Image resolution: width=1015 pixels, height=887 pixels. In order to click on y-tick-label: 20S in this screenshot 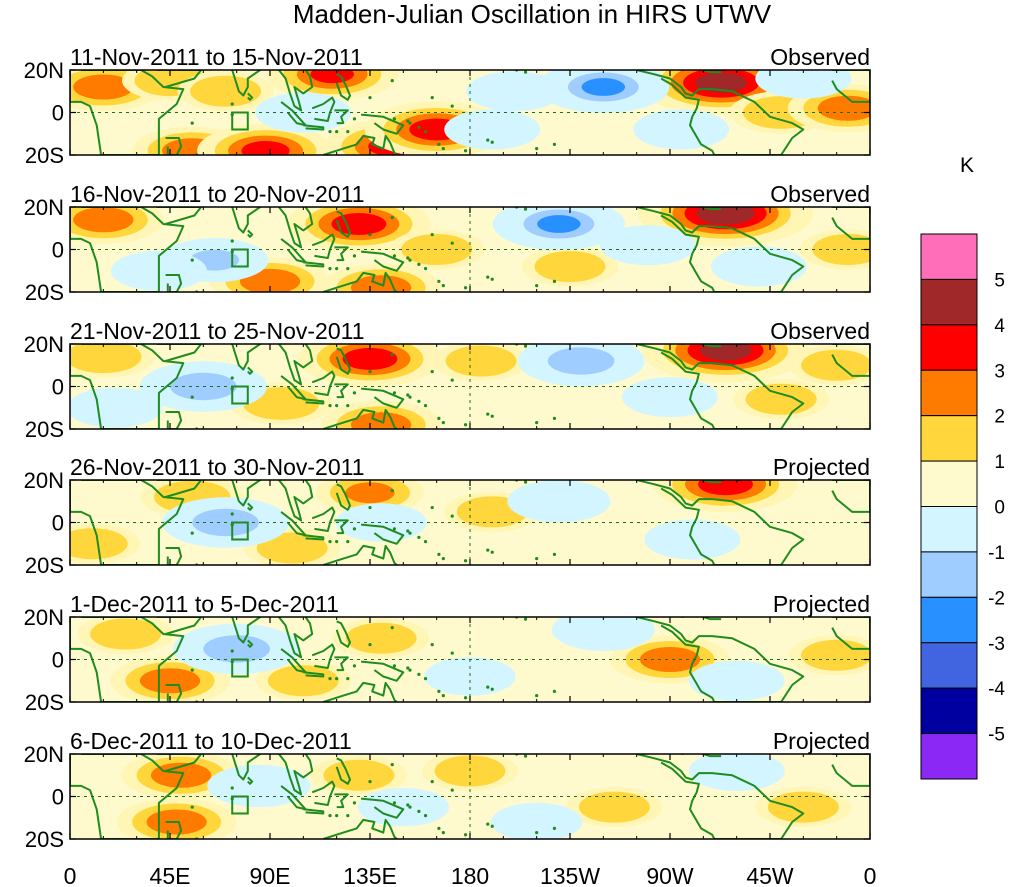, I will do `click(44, 429)`.